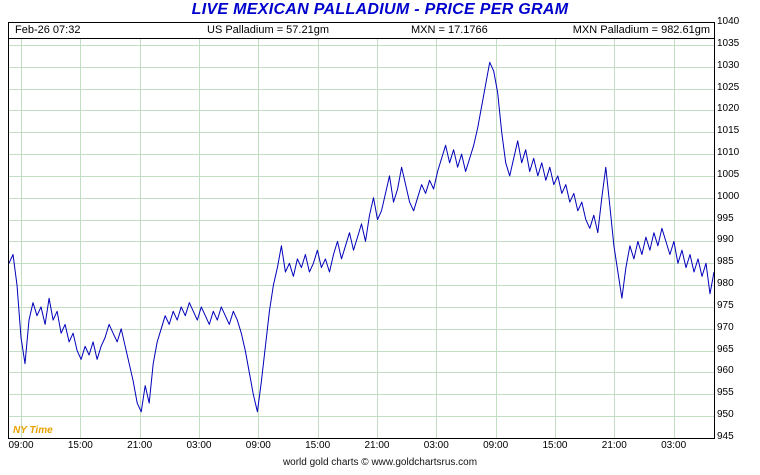  I want to click on y-tick-label: 955, so click(725, 393).